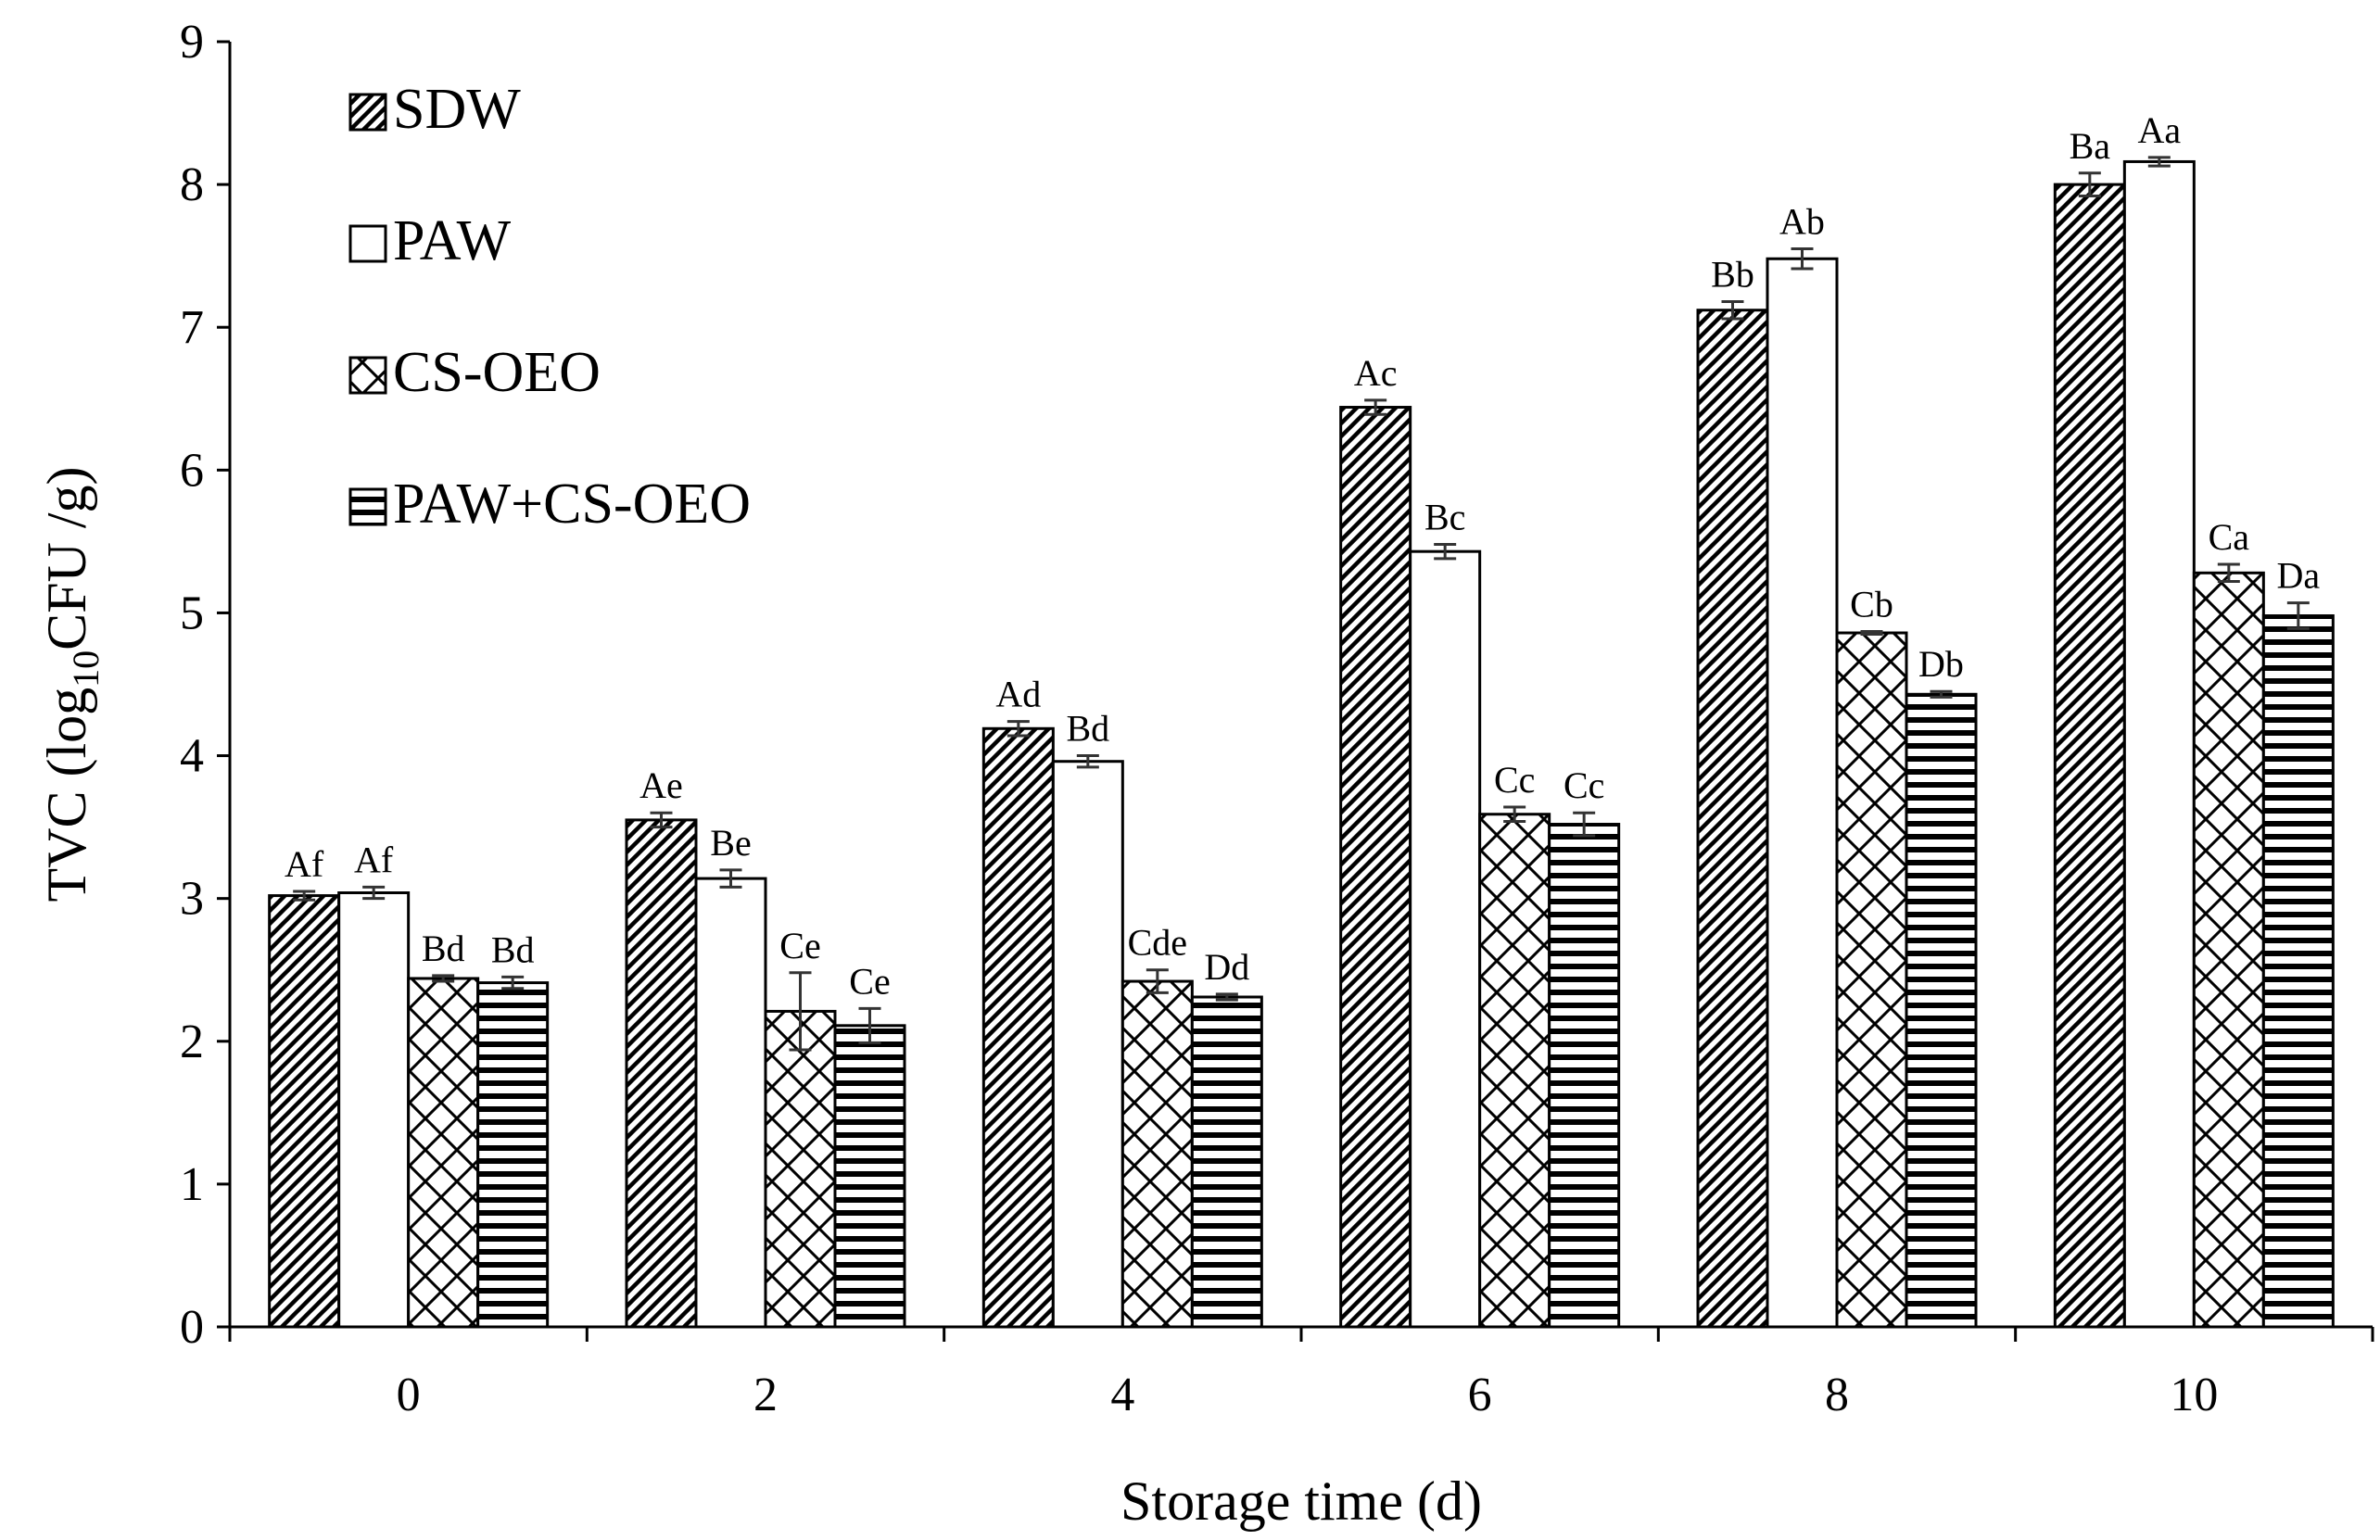 Image resolution: width=2380 pixels, height=1540 pixels. What do you see at coordinates (192, 43) in the screenshot?
I see `y-tick-label: 9` at bounding box center [192, 43].